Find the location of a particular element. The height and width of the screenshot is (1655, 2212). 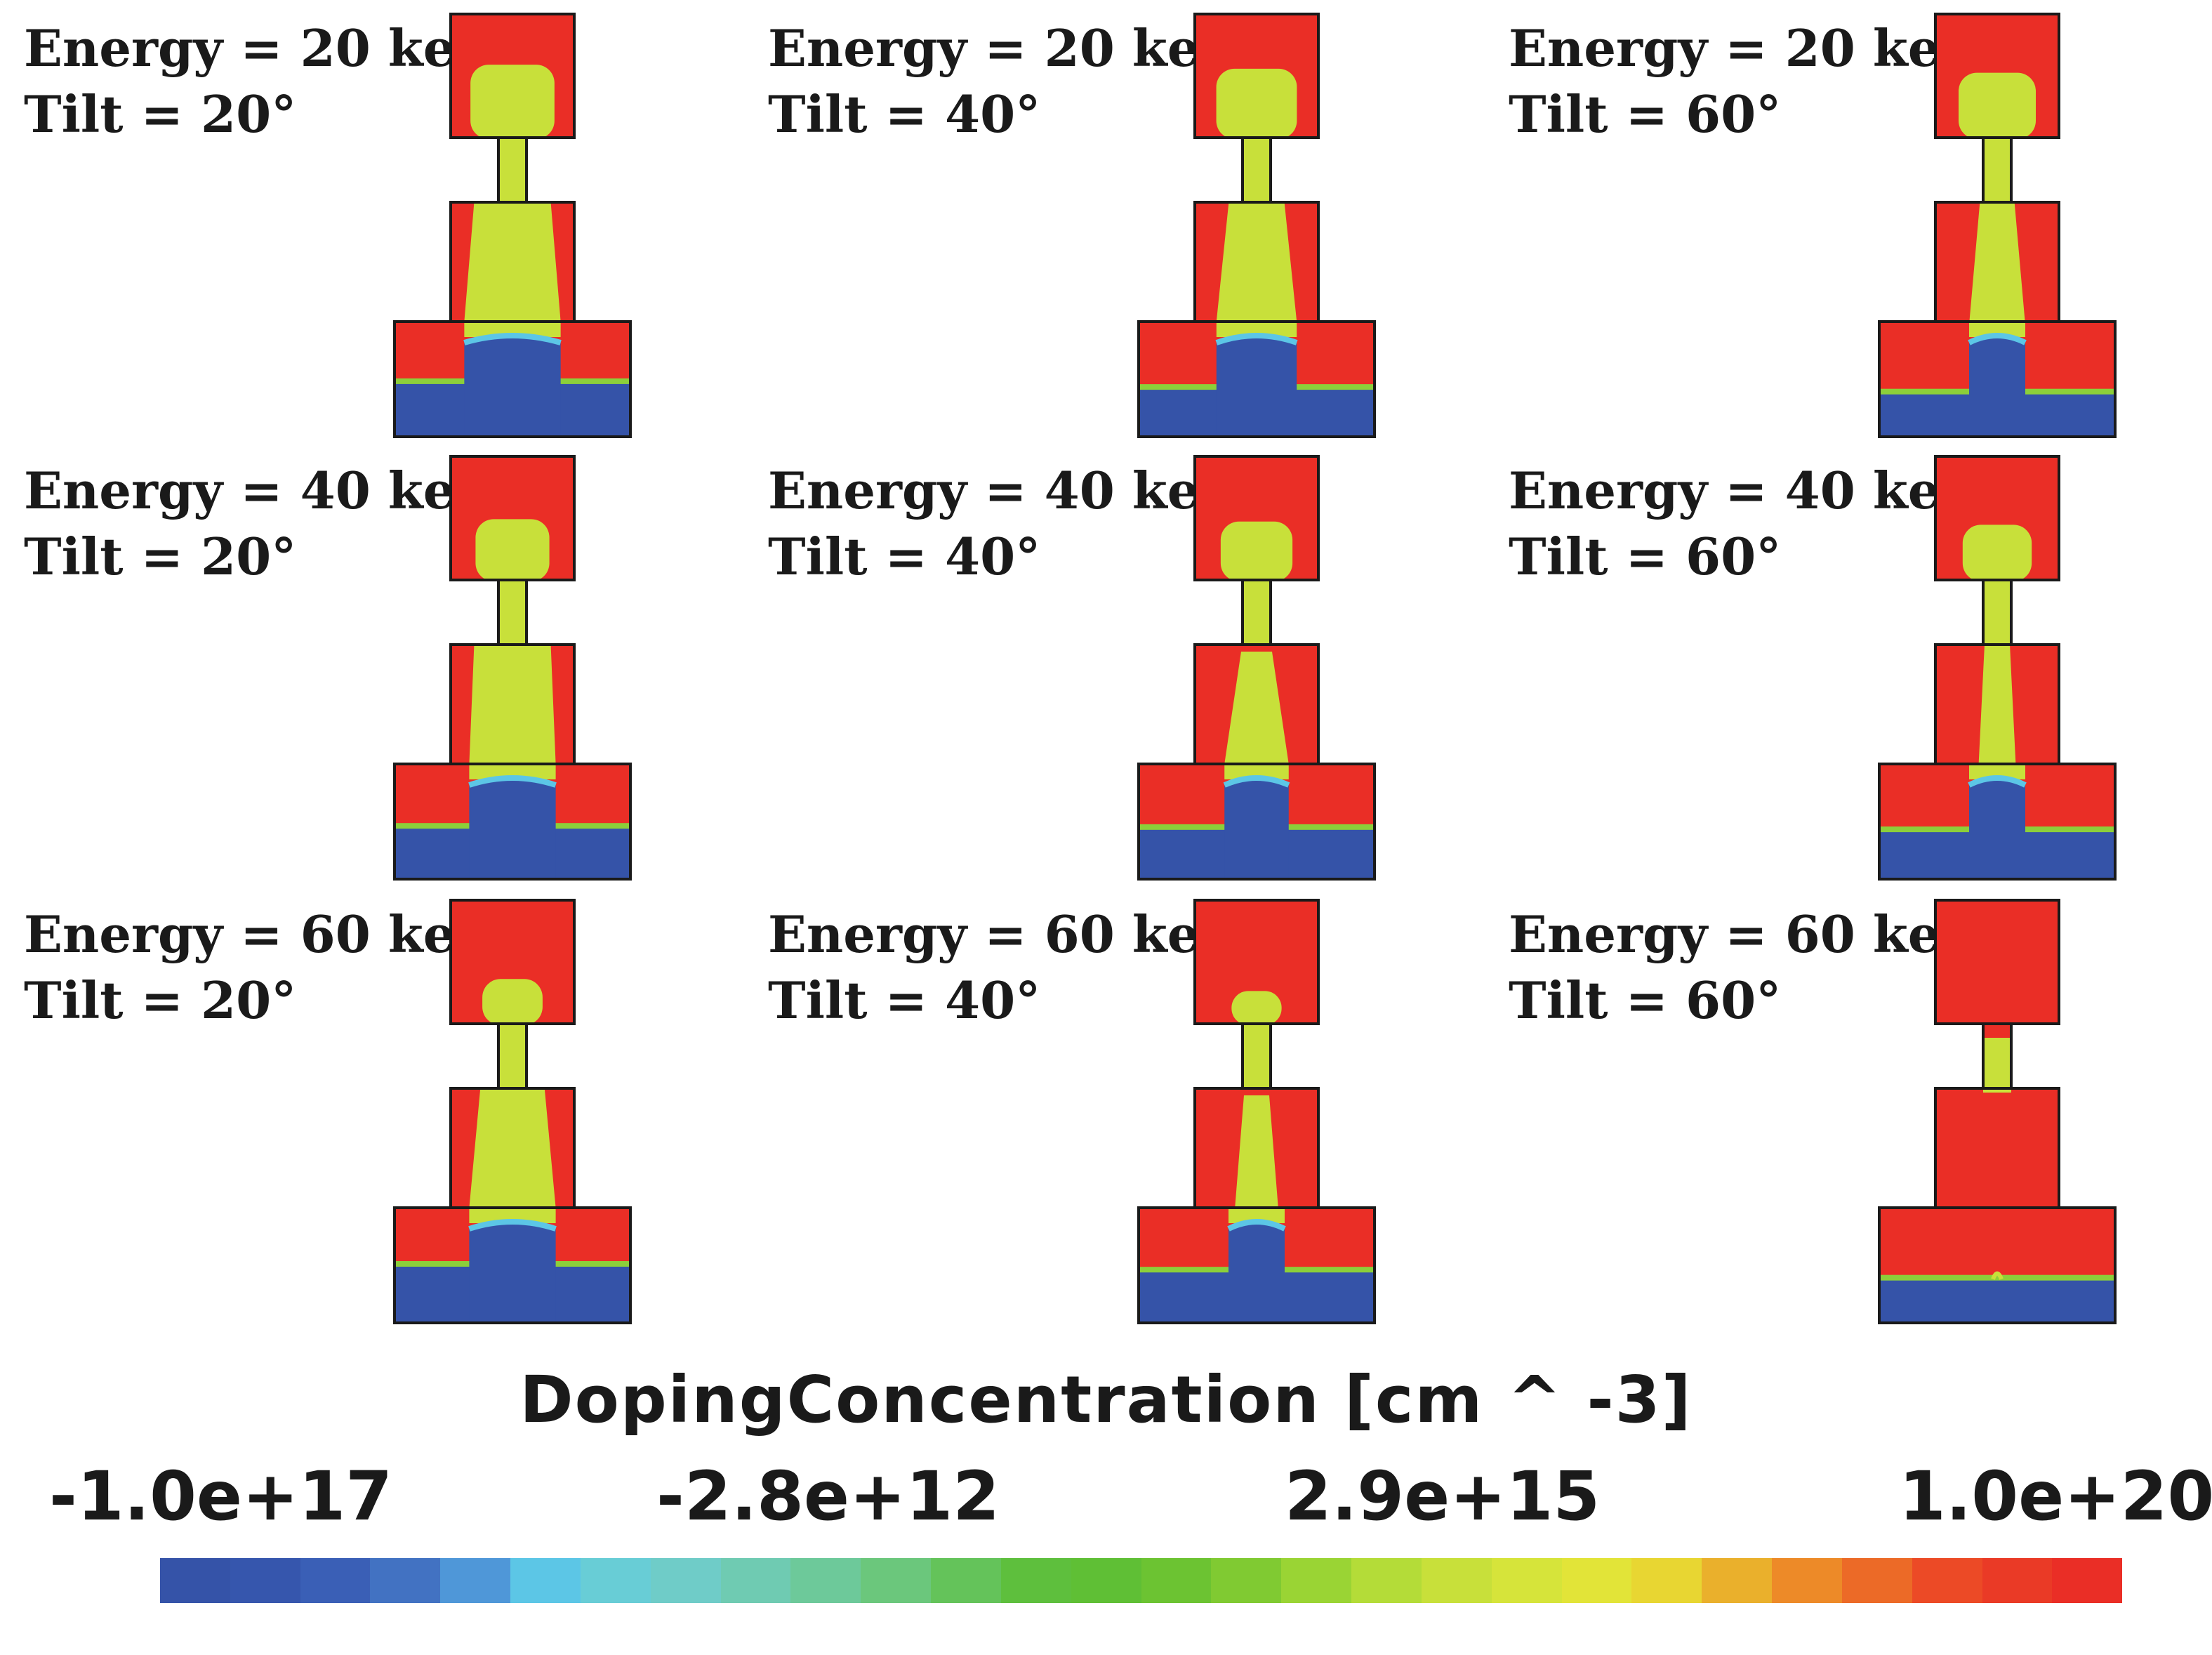

device-panel: Energy = 20 keV Tilt = 20° is located at coordinates (369, 219).